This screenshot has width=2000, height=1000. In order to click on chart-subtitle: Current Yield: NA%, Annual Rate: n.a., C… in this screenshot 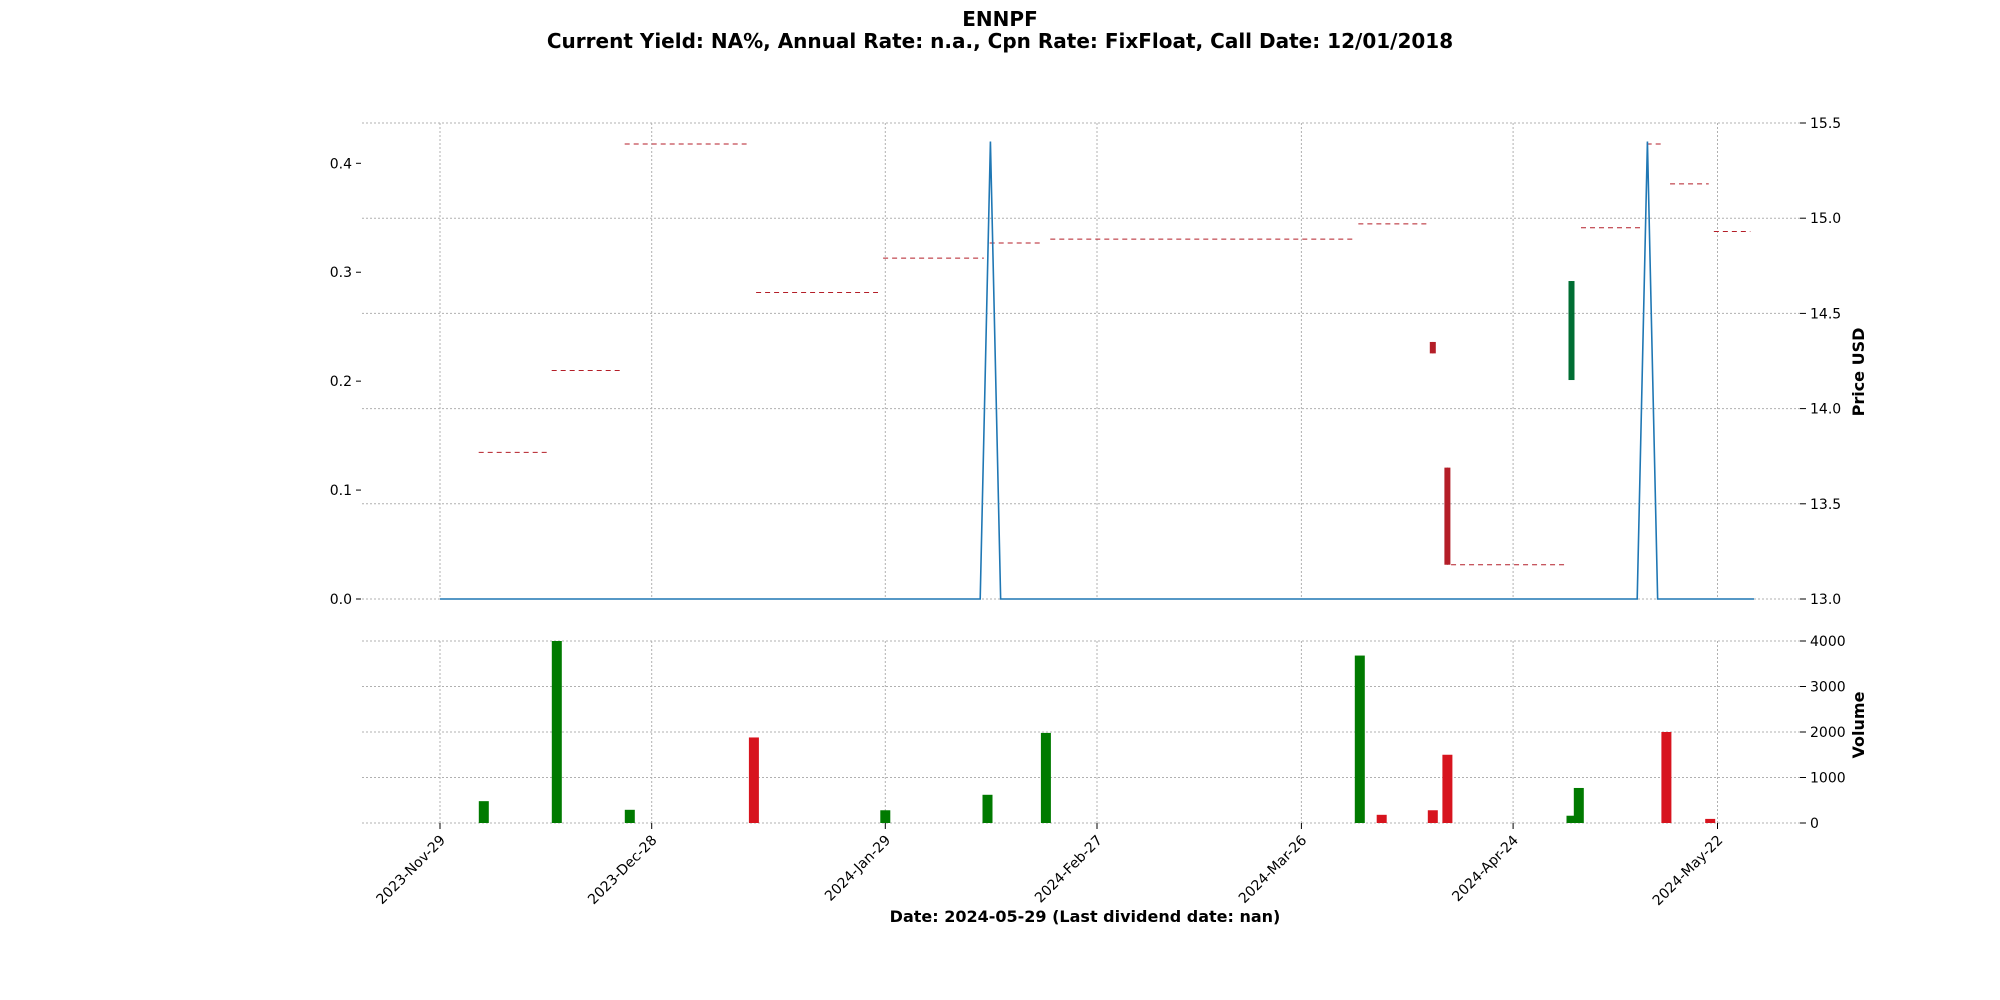, I will do `click(1000, 41)`.